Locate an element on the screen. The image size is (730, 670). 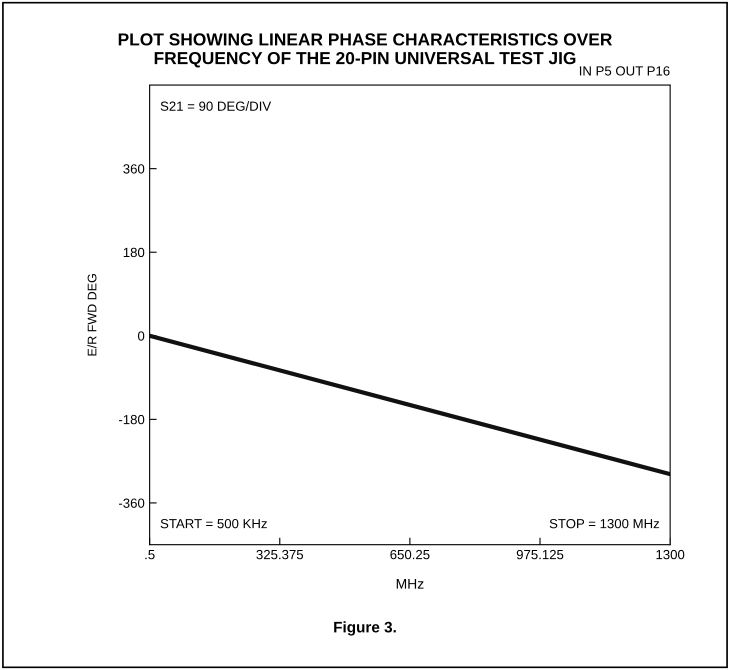
annotation: S21 = 90 DEG/DIV is located at coordinates (216, 106).